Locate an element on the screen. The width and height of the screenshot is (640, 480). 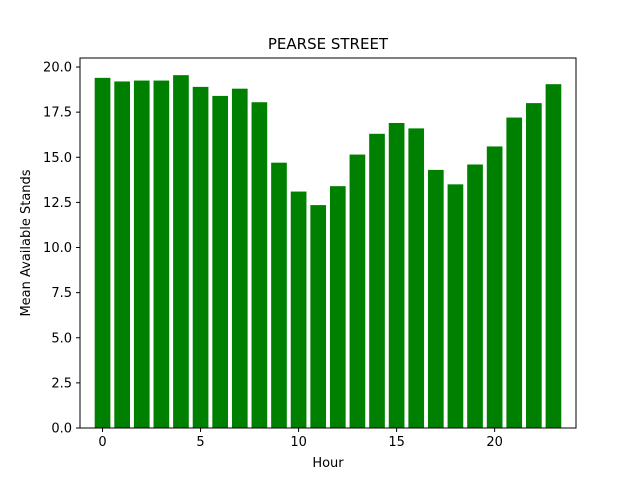
y-tick-label: 10.0 is located at coordinates (57, 248).